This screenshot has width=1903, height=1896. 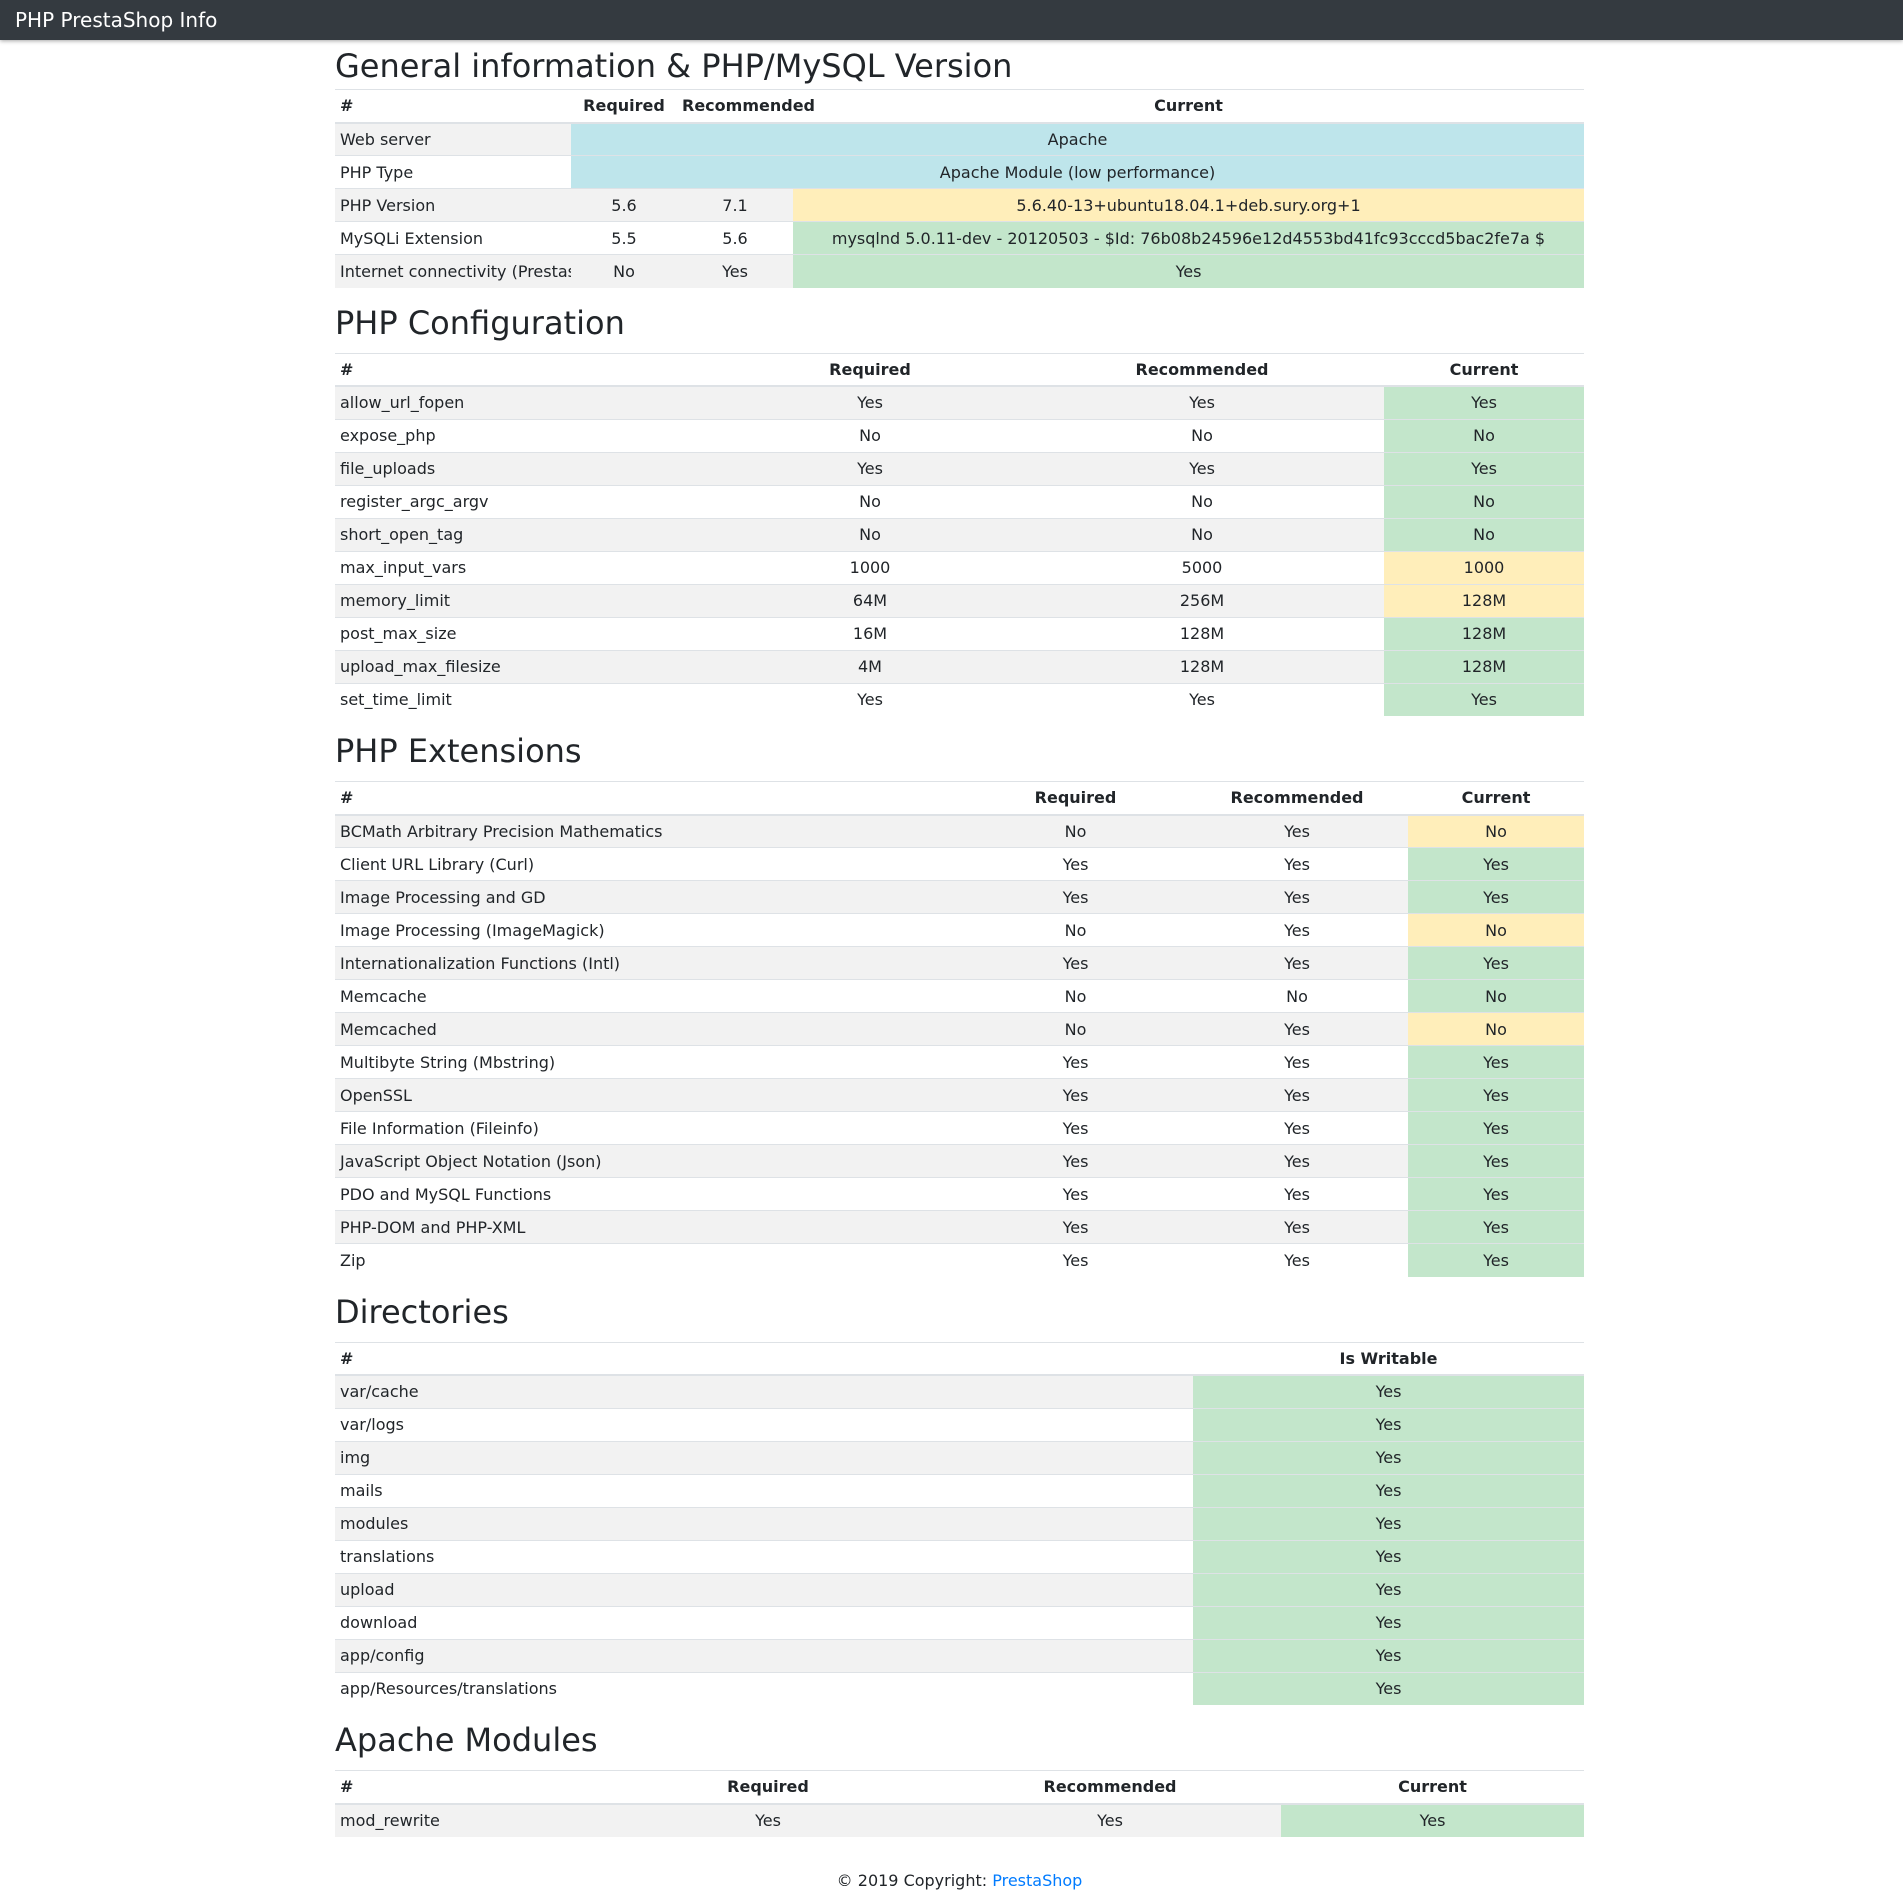 I want to click on table-row: PHP-DOM and PHP-XML Yes Yes Yes, so click(x=959, y=1227).